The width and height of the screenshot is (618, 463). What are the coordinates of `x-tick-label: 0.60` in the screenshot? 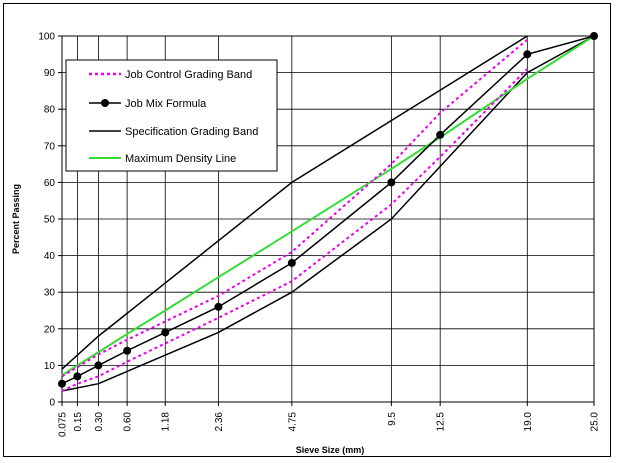 It's located at (128, 422).